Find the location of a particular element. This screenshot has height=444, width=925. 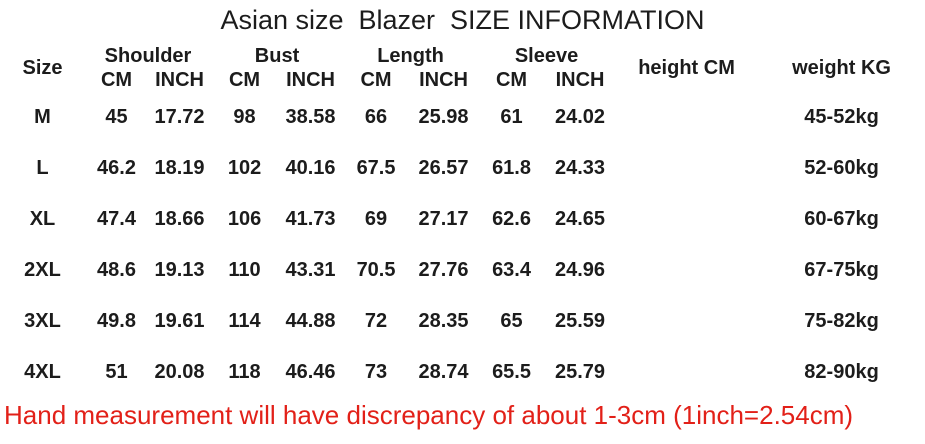

cell-size: L is located at coordinates (42, 168).